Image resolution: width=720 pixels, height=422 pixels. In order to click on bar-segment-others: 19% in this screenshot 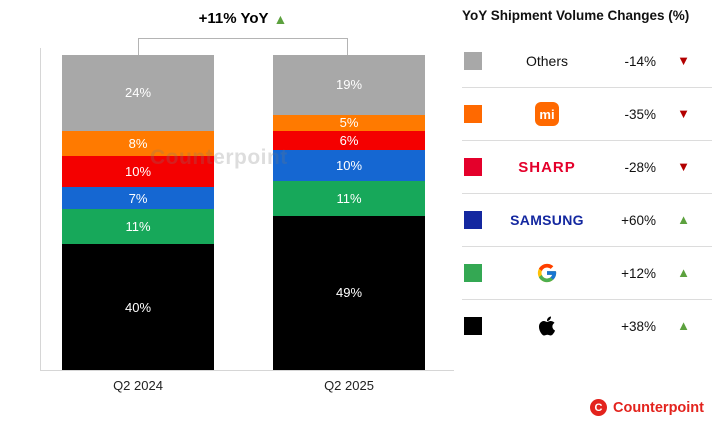, I will do `click(349, 85)`.